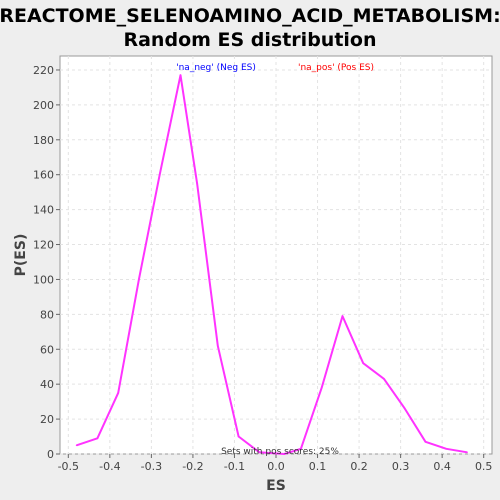 The height and width of the screenshot is (500, 500). What do you see at coordinates (47, 384) in the screenshot?
I see `y-tick-label: 40` at bounding box center [47, 384].